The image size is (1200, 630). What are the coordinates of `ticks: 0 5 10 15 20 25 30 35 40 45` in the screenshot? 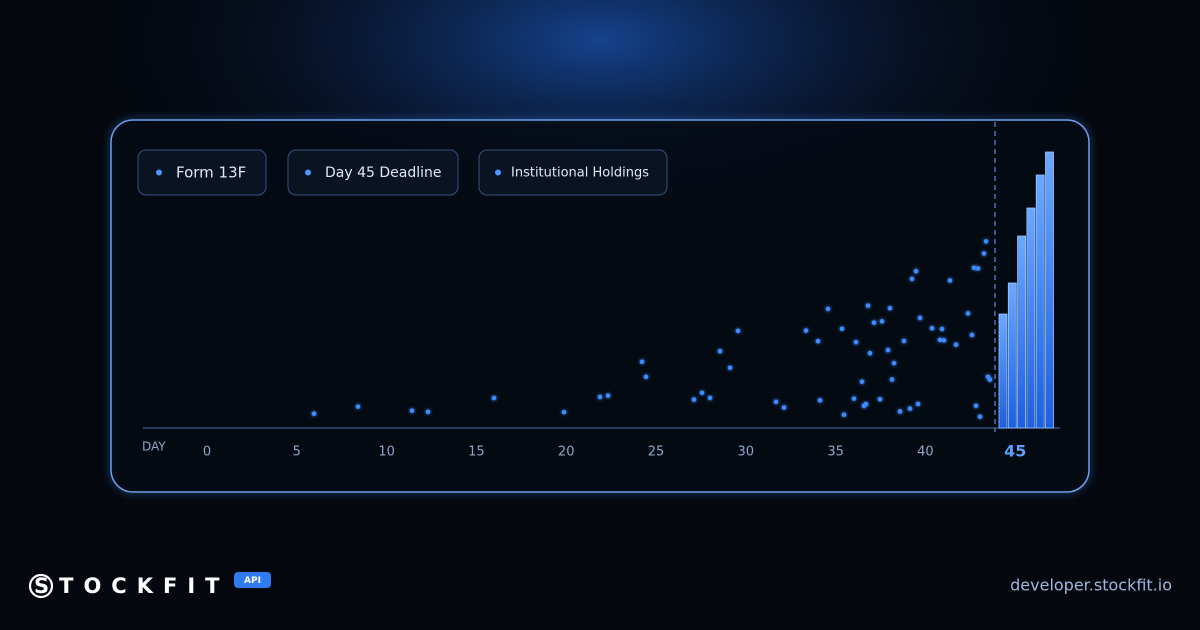 It's located at (614, 451).